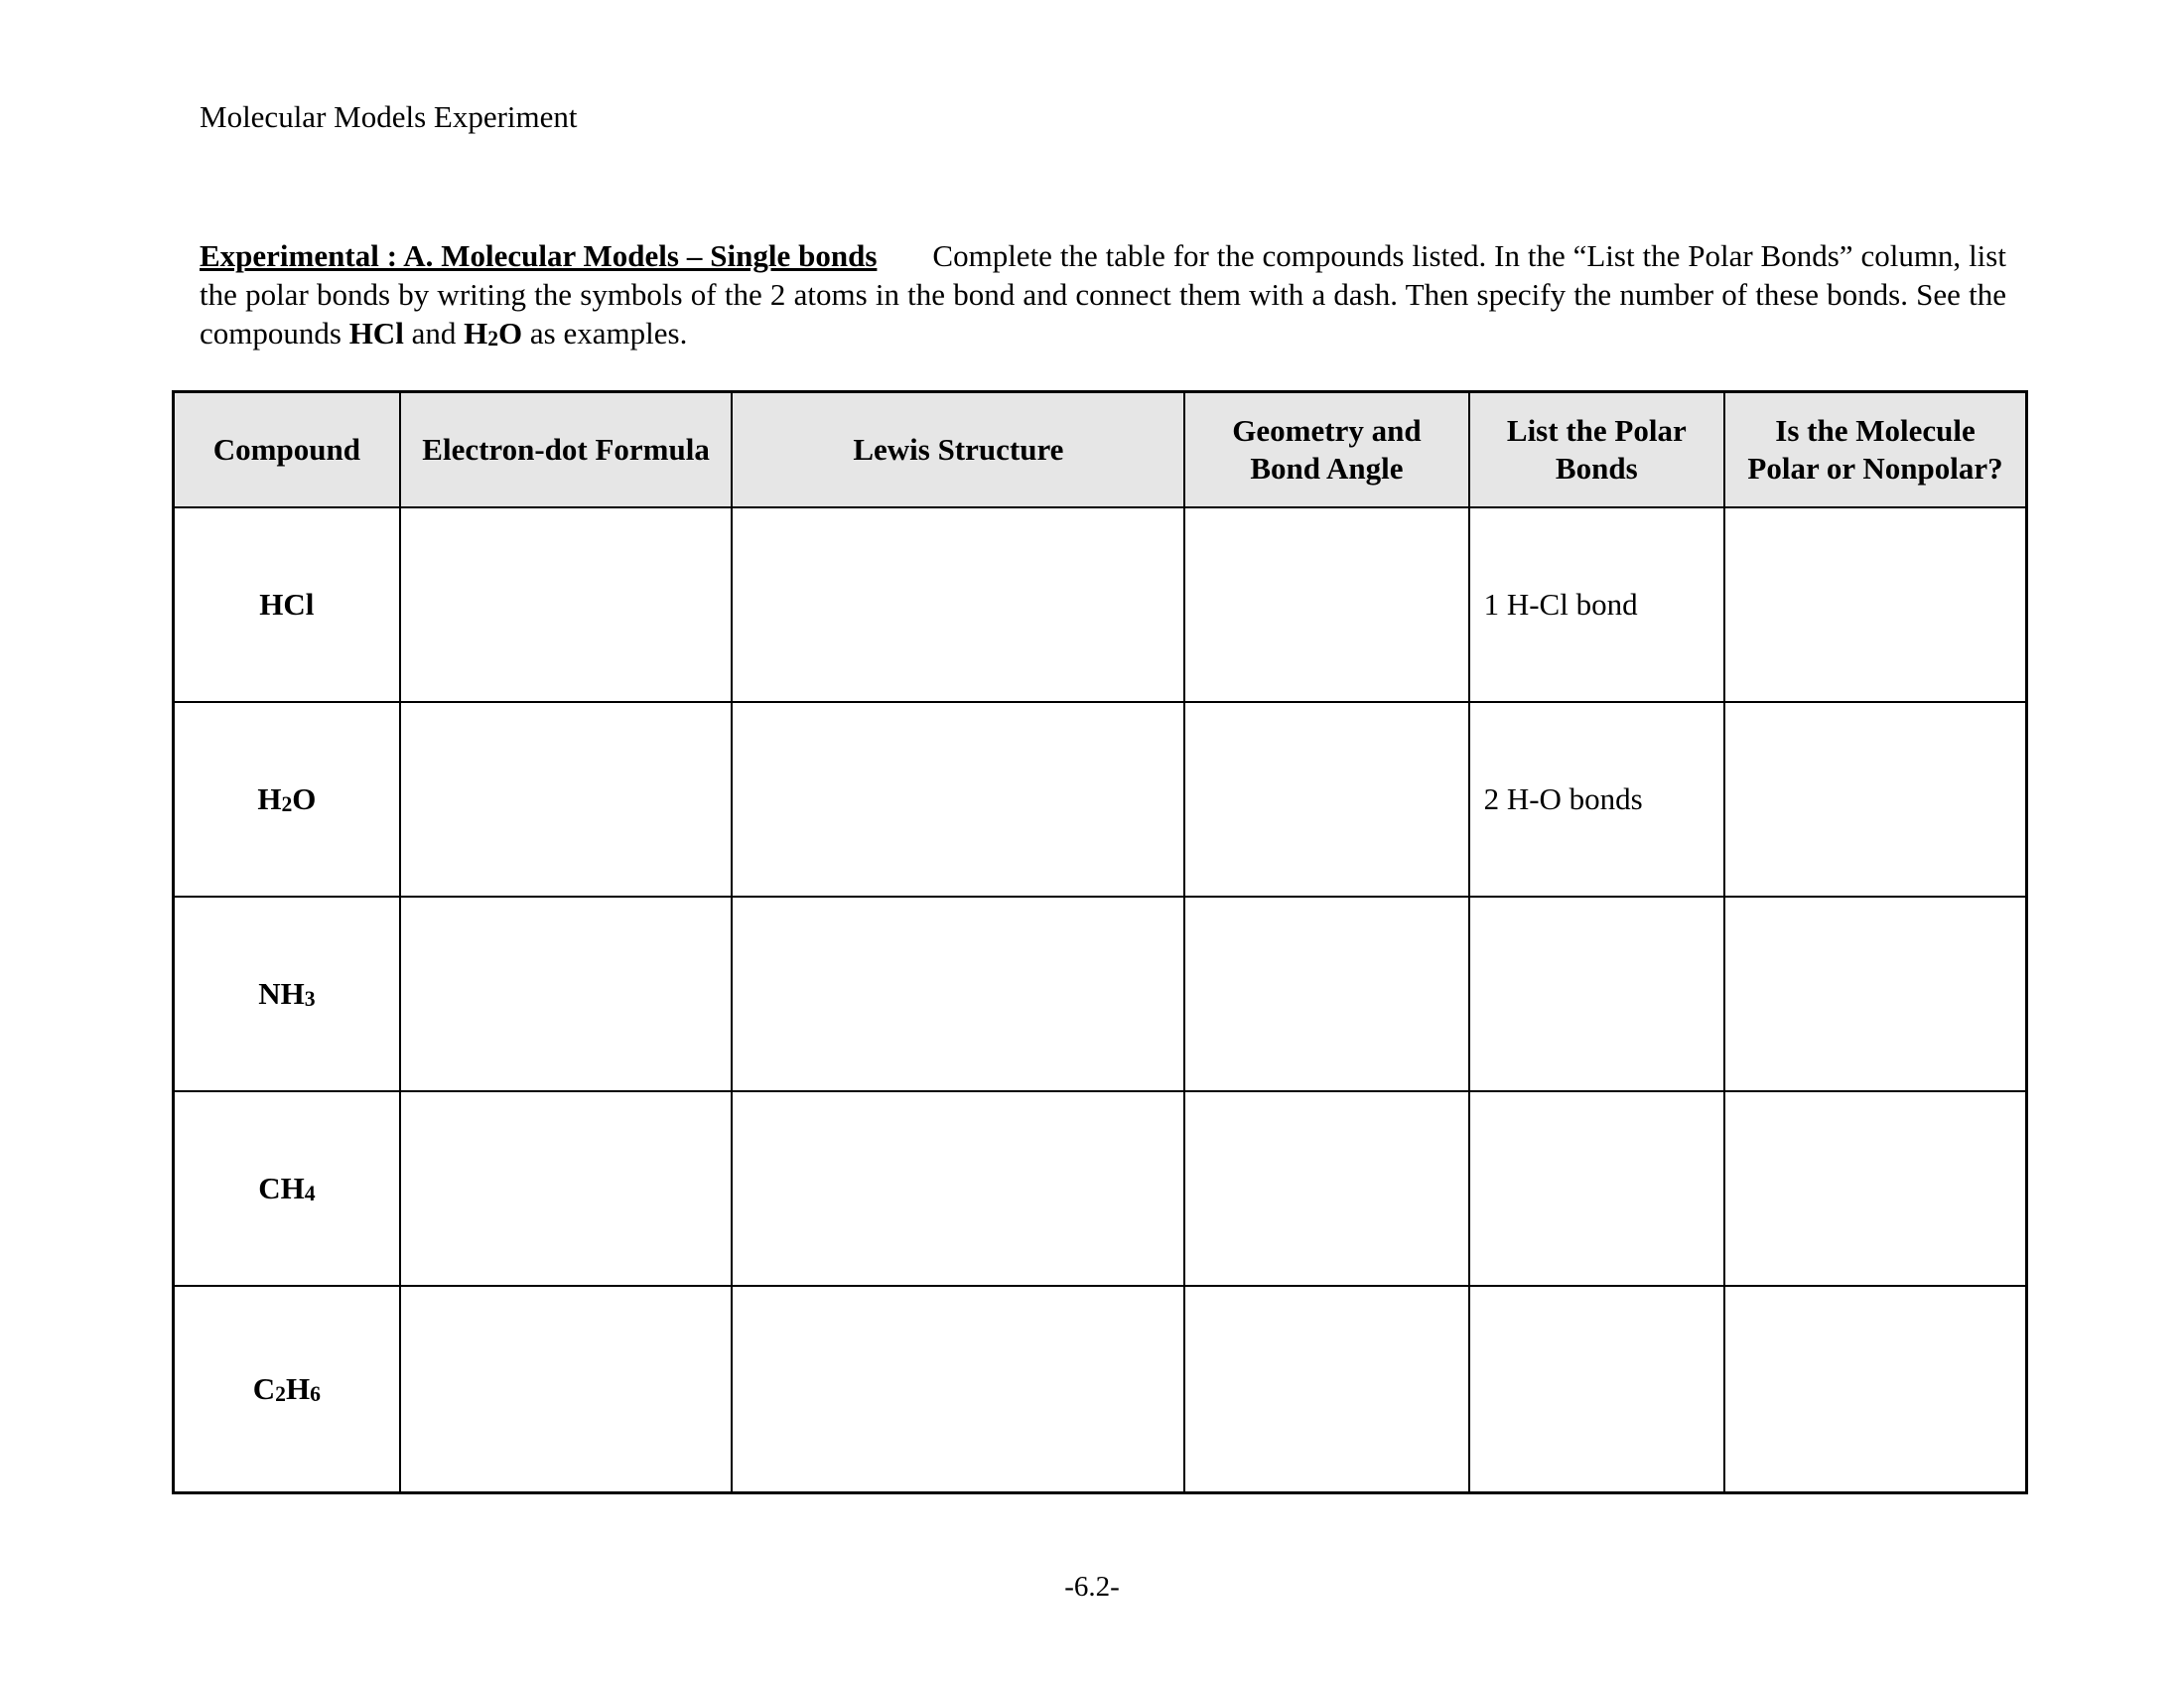 The width and height of the screenshot is (2184, 1688). What do you see at coordinates (310, 1194) in the screenshot?
I see `formula-subscript: 4` at bounding box center [310, 1194].